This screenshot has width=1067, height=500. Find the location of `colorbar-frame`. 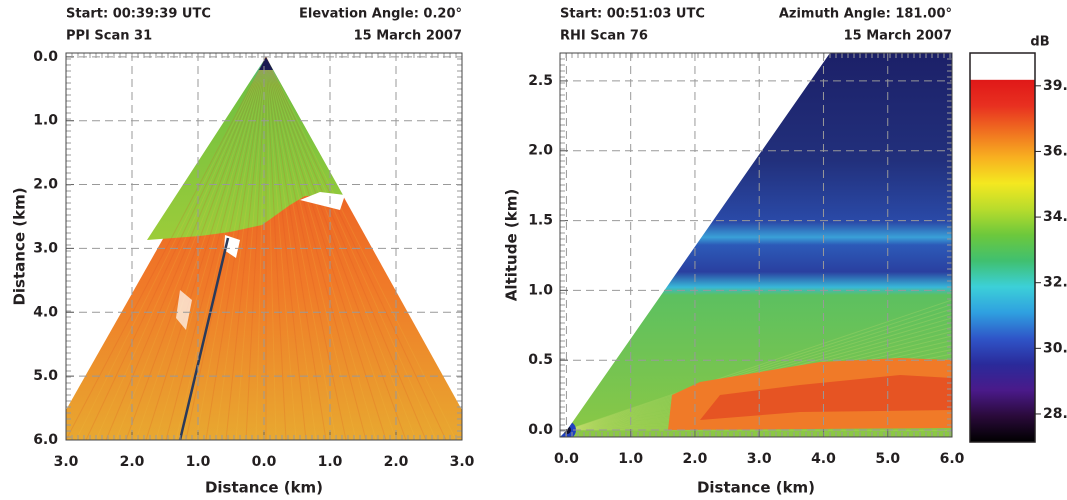

colorbar-frame is located at coordinates (1002, 247).